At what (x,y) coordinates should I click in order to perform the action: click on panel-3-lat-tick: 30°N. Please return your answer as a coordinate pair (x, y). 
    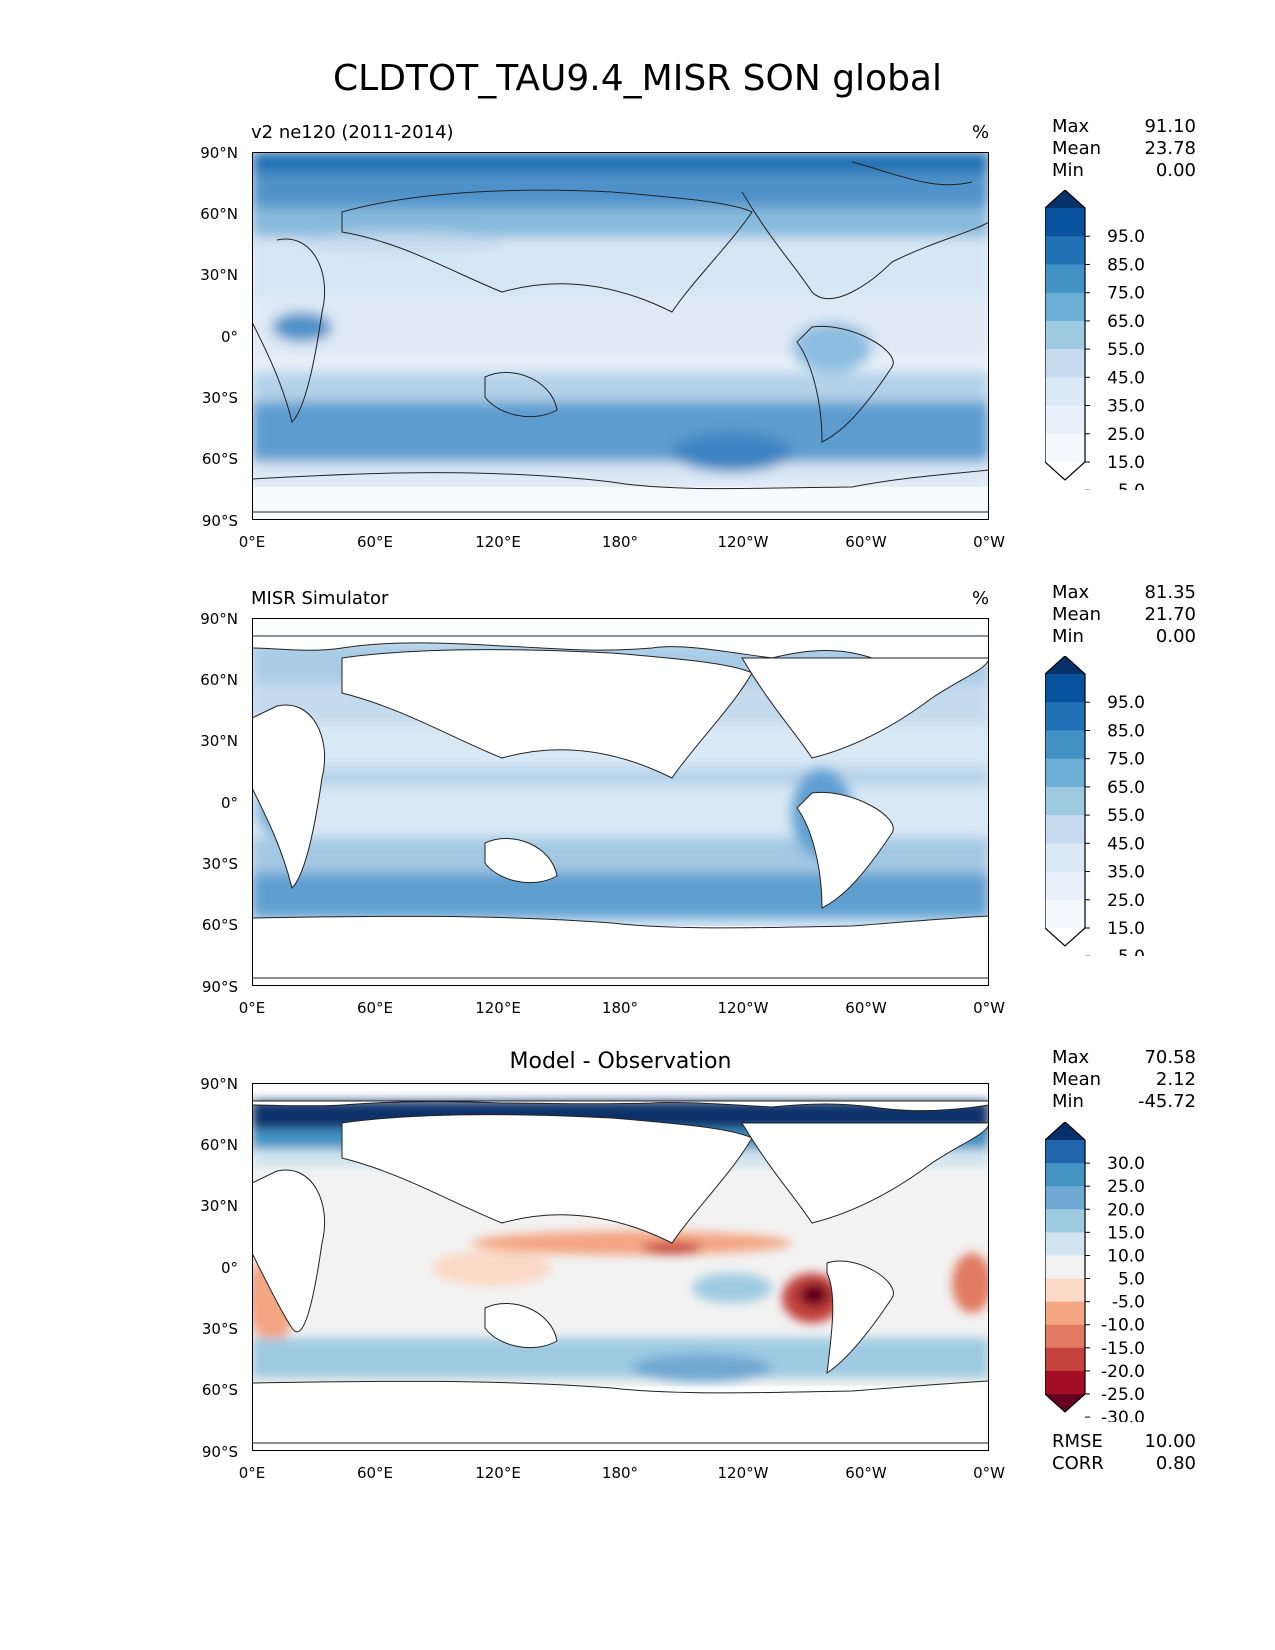
    Looking at the image, I should click on (219, 1206).